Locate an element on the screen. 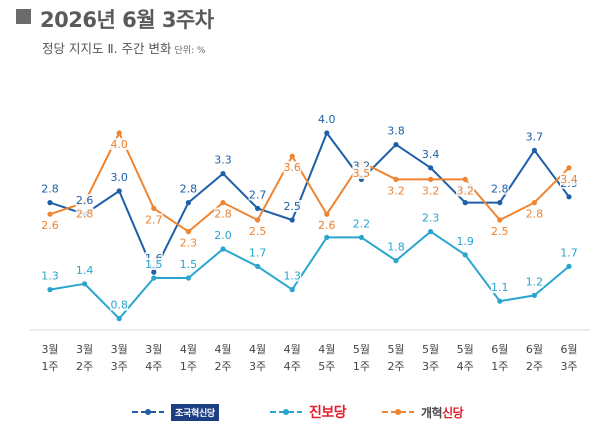 Image resolution: width=600 pixels, height=429 pixels. data-label: 1.4 is located at coordinates (85, 270).